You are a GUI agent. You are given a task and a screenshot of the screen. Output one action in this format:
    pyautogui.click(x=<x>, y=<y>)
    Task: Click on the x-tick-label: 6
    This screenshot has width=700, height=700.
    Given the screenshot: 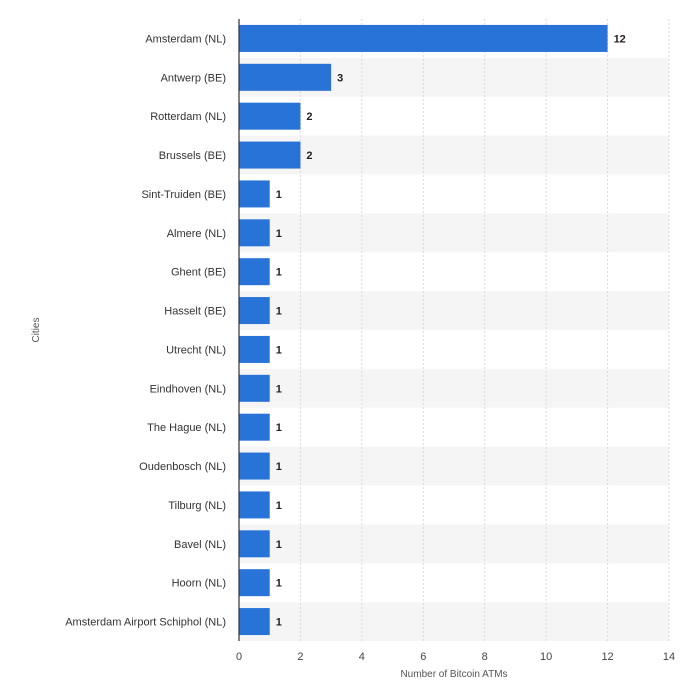 What is the action you would take?
    pyautogui.click(x=423, y=657)
    